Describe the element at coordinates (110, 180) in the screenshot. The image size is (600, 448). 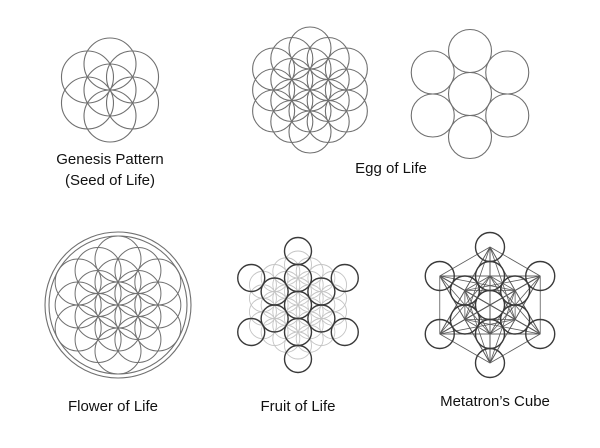
I see `seed-of-life-caption-line2: (Seed of Life)` at that location.